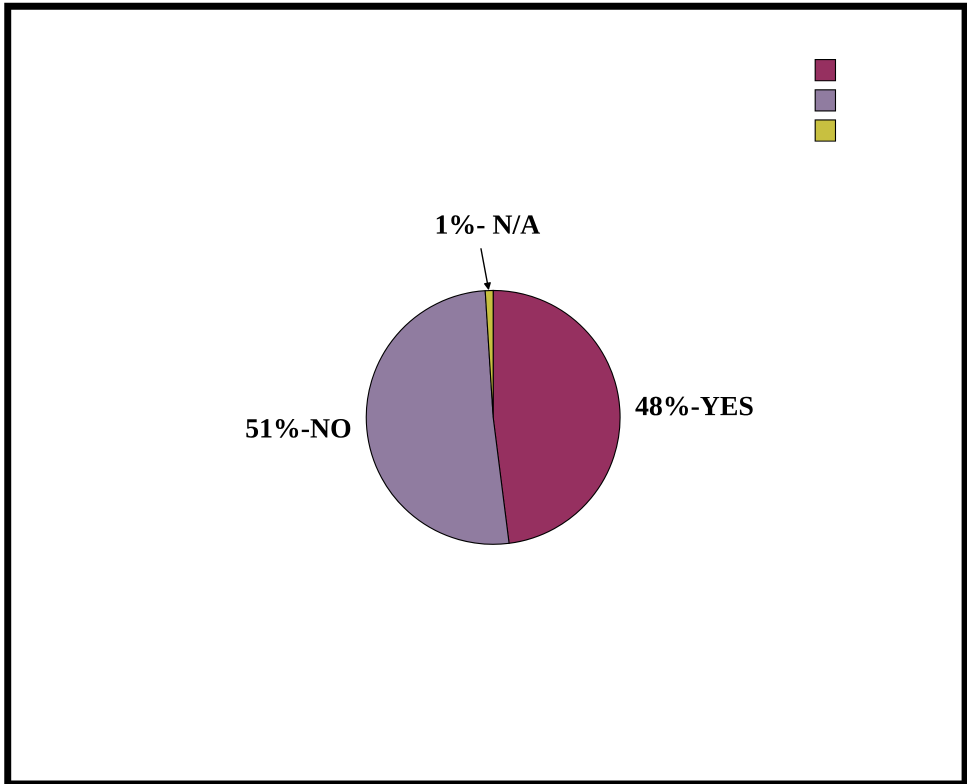 This screenshot has width=967, height=784. What do you see at coordinates (694, 406) in the screenshot?
I see `data-label: 48%-YES` at bounding box center [694, 406].